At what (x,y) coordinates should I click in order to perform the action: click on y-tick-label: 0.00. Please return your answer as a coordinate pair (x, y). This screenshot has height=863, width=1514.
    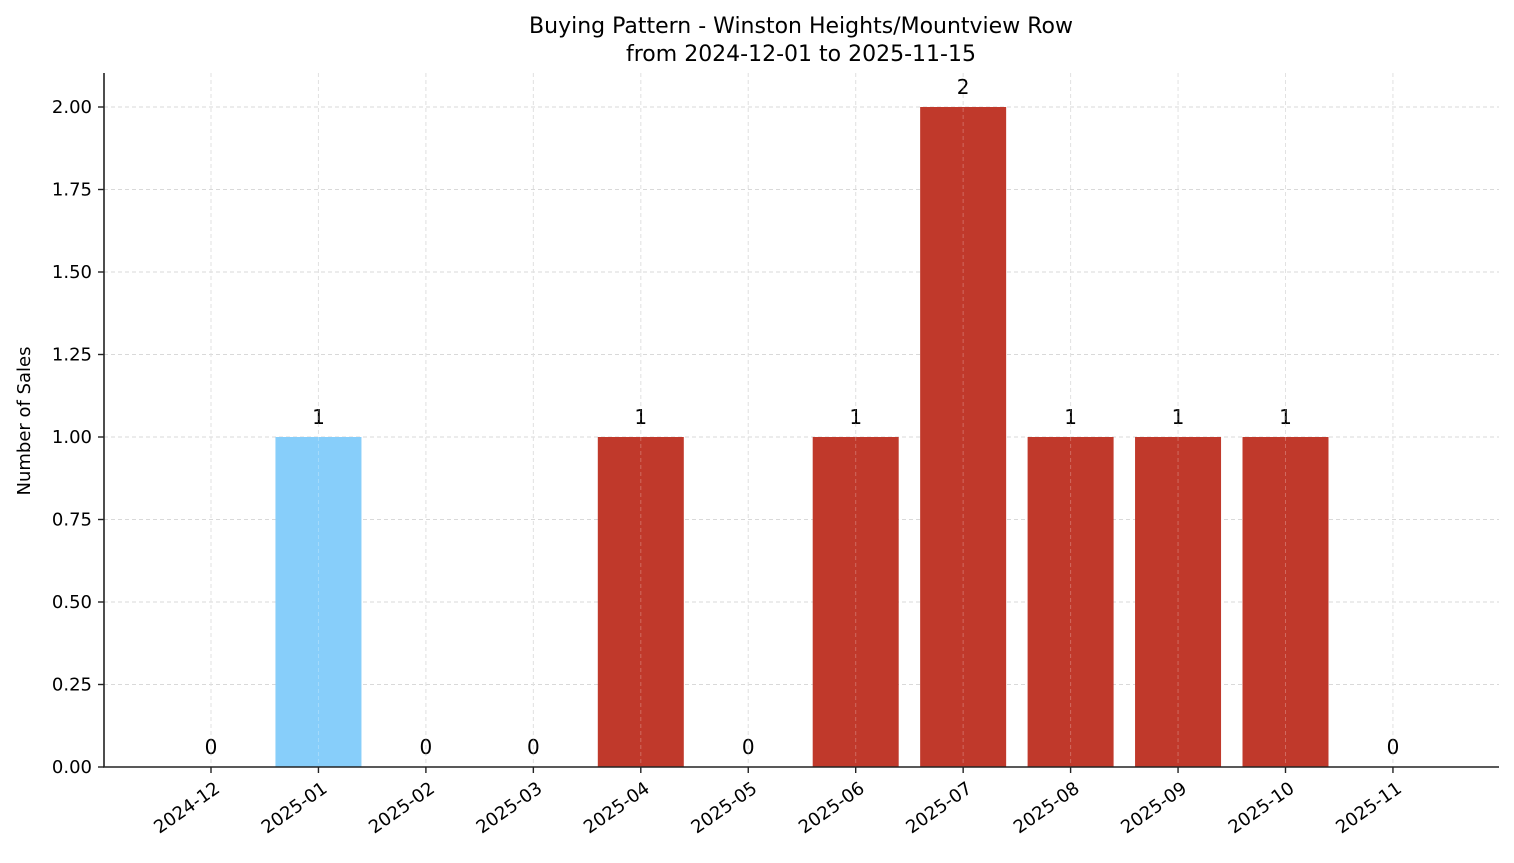
    Looking at the image, I should click on (72, 767).